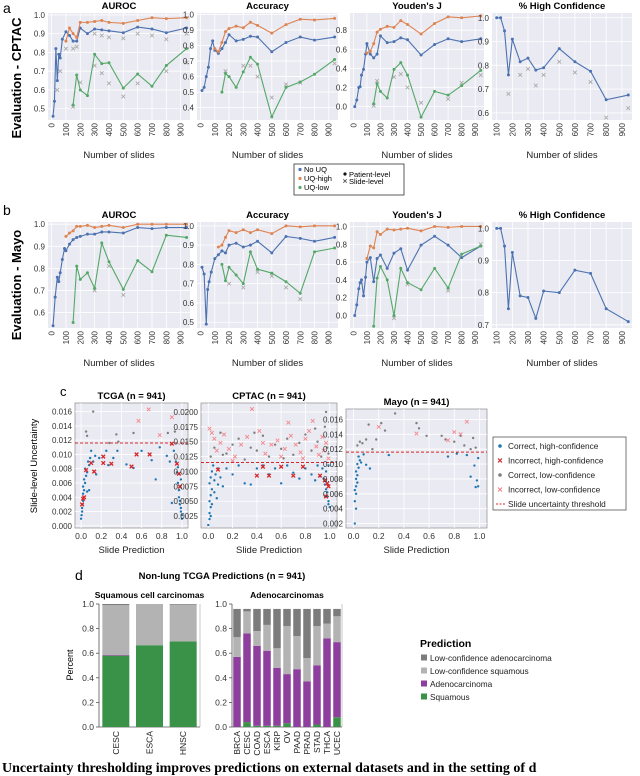  Describe the element at coordinates (404, 536) in the screenshot. I see `x-tick-label: 0.4` at that location.